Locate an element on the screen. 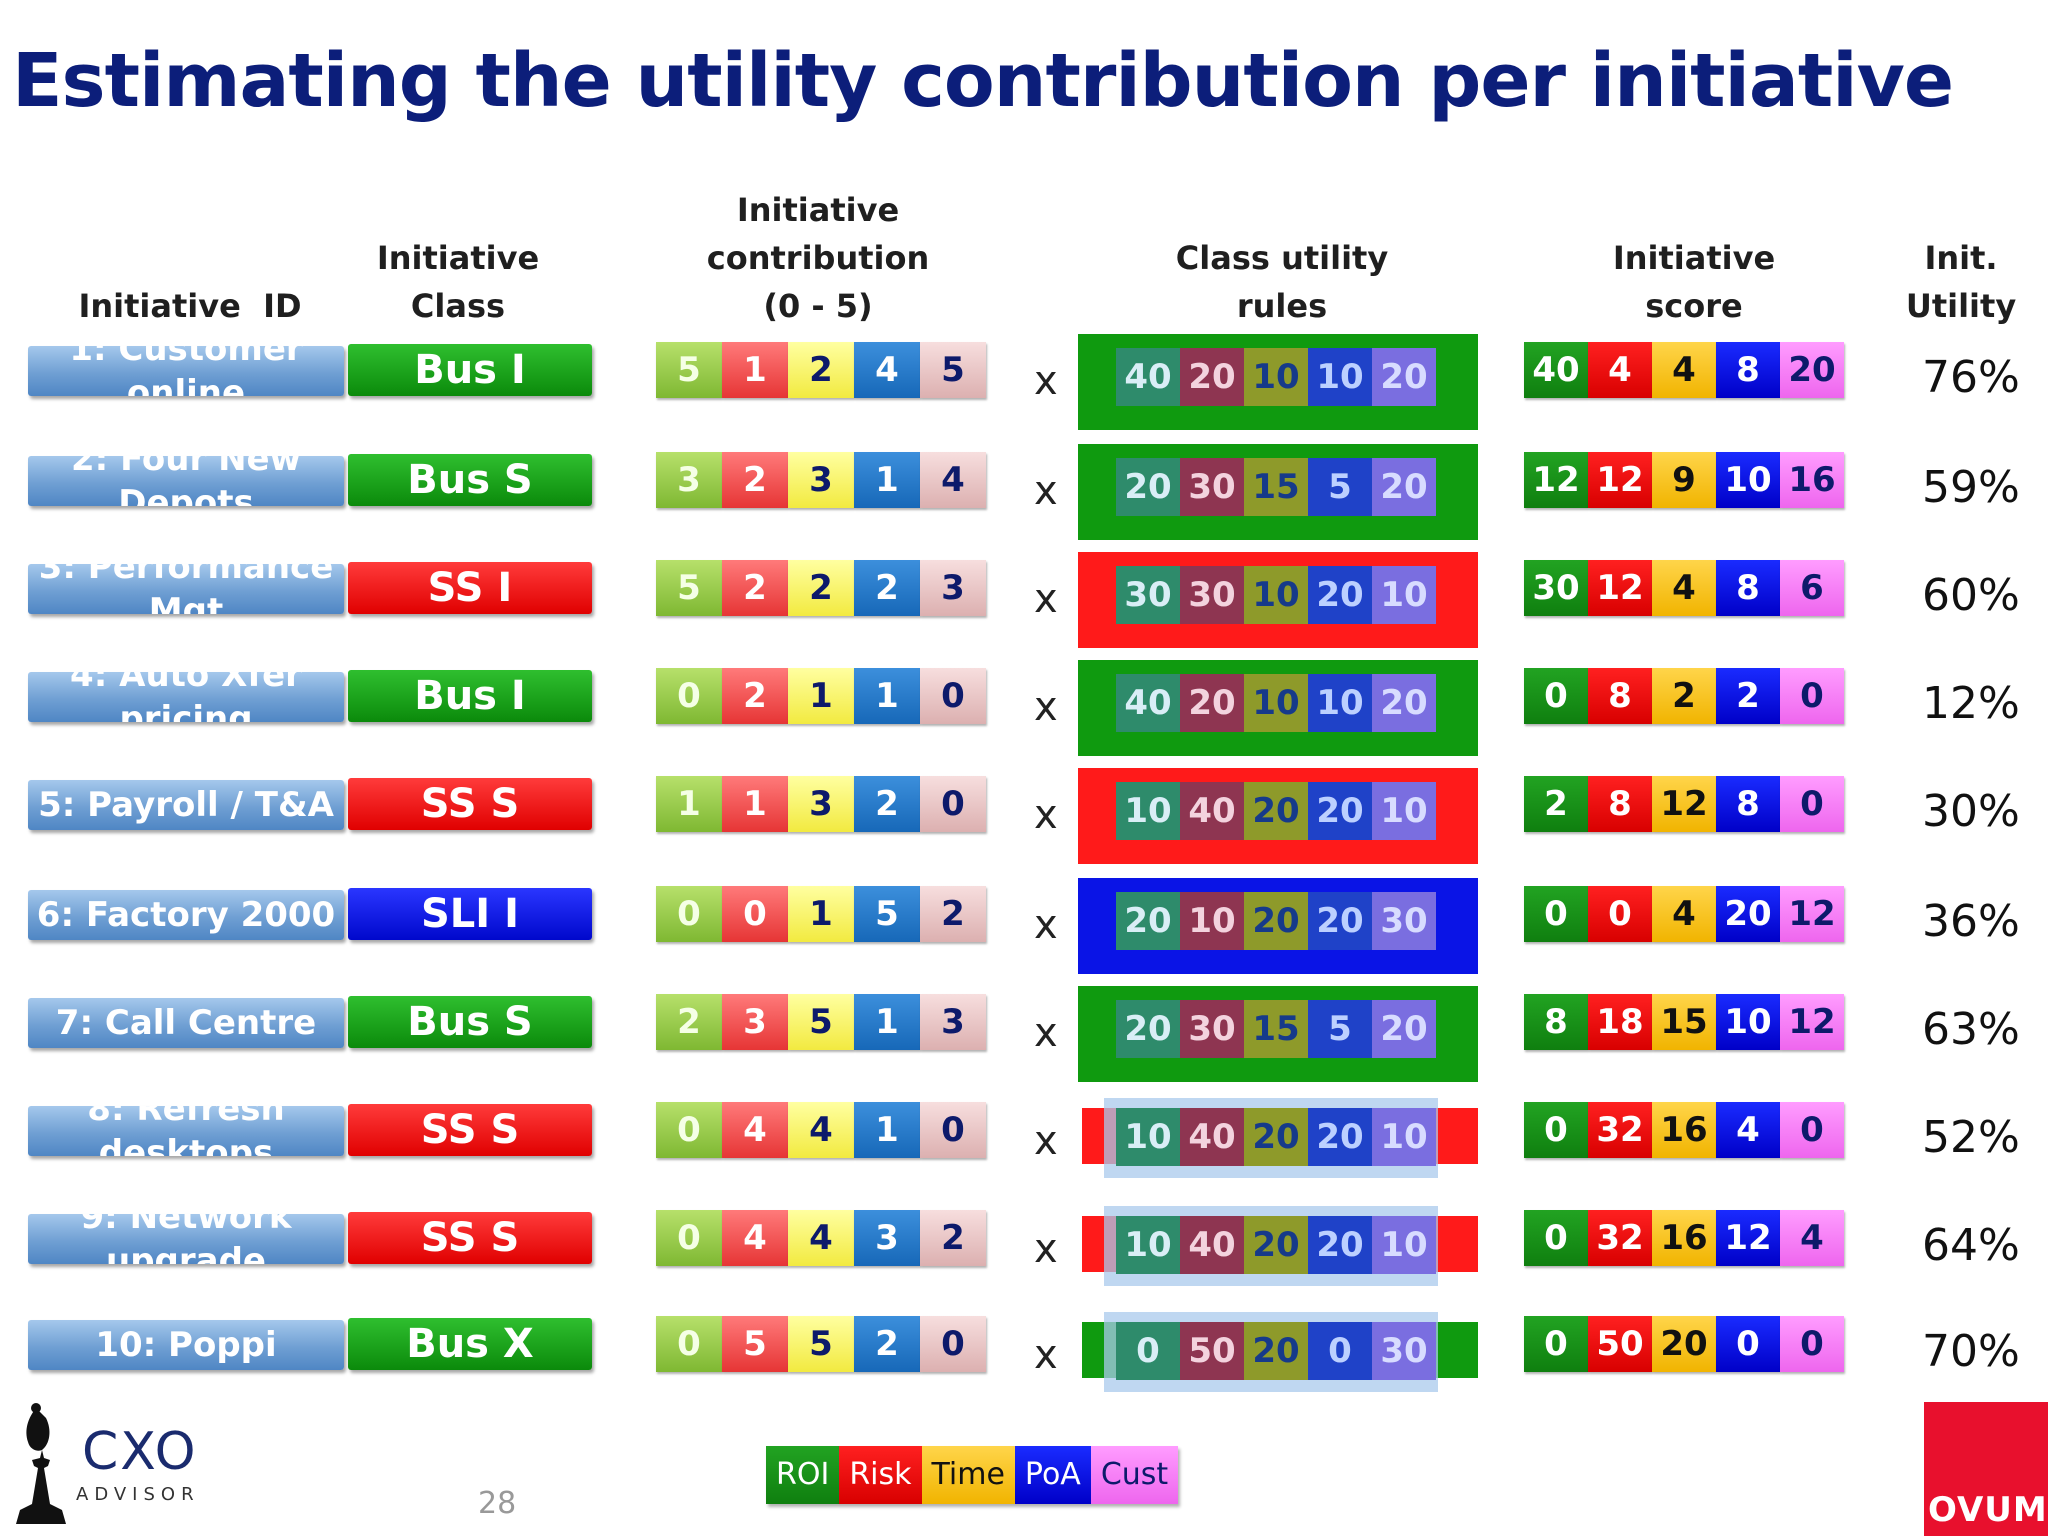 The image size is (2048, 1536). initiative-id-label: 2: Four New Depots is located at coordinates (186, 481).